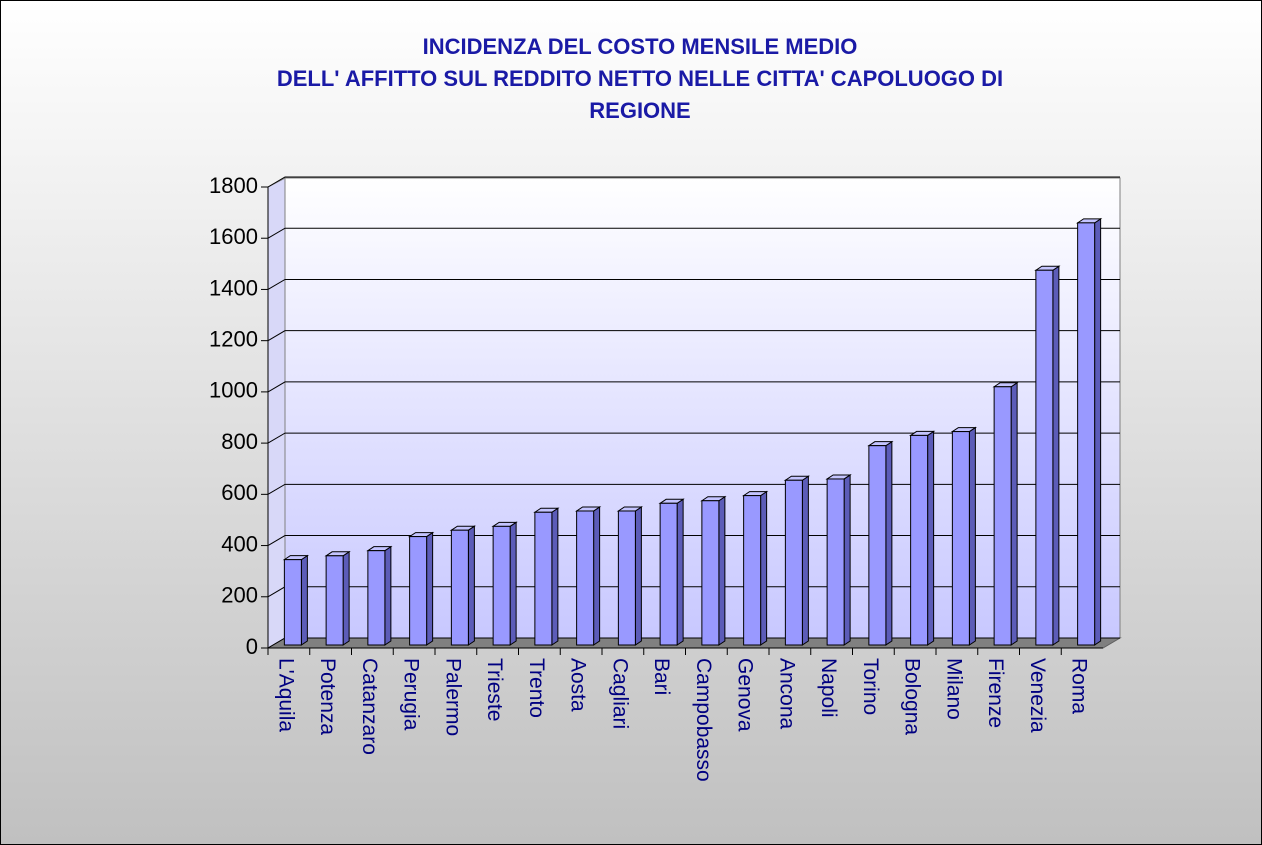 This screenshot has width=1262, height=845. What do you see at coordinates (369, 706) in the screenshot?
I see `x-tick-label: Catanzaro` at bounding box center [369, 706].